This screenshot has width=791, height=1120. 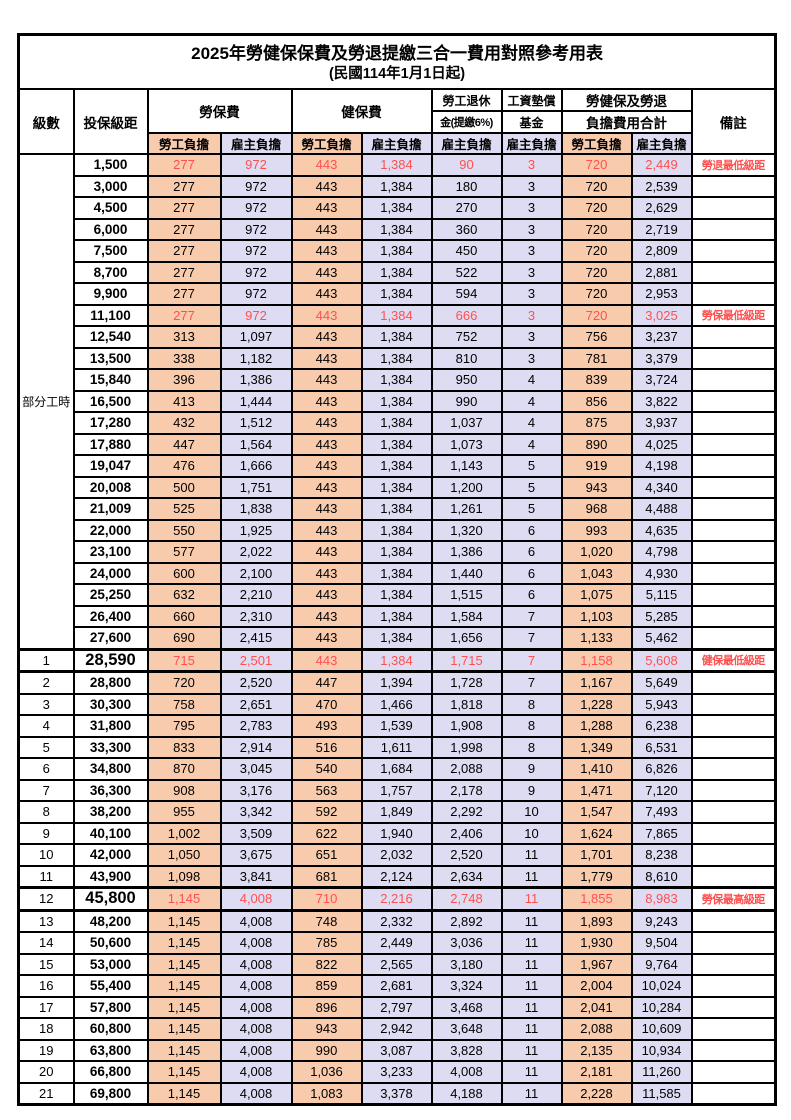 I want to click on value-cell: 1,512, so click(x=256, y=423).